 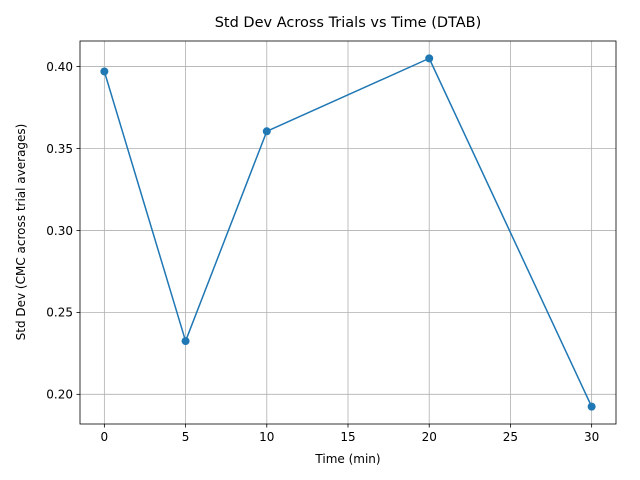 What do you see at coordinates (348, 23) in the screenshot?
I see `chart-title: Std Dev Across Trials vs Time (DTAB)` at bounding box center [348, 23].